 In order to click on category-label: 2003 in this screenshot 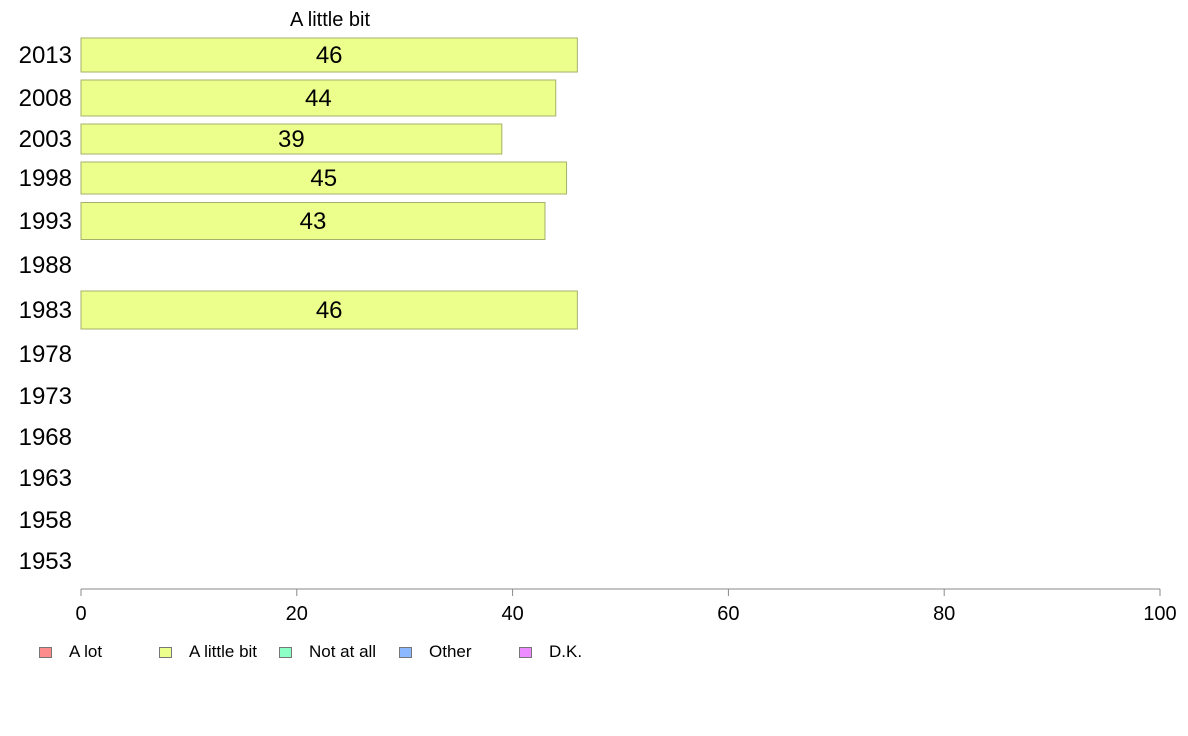, I will do `click(45, 139)`.